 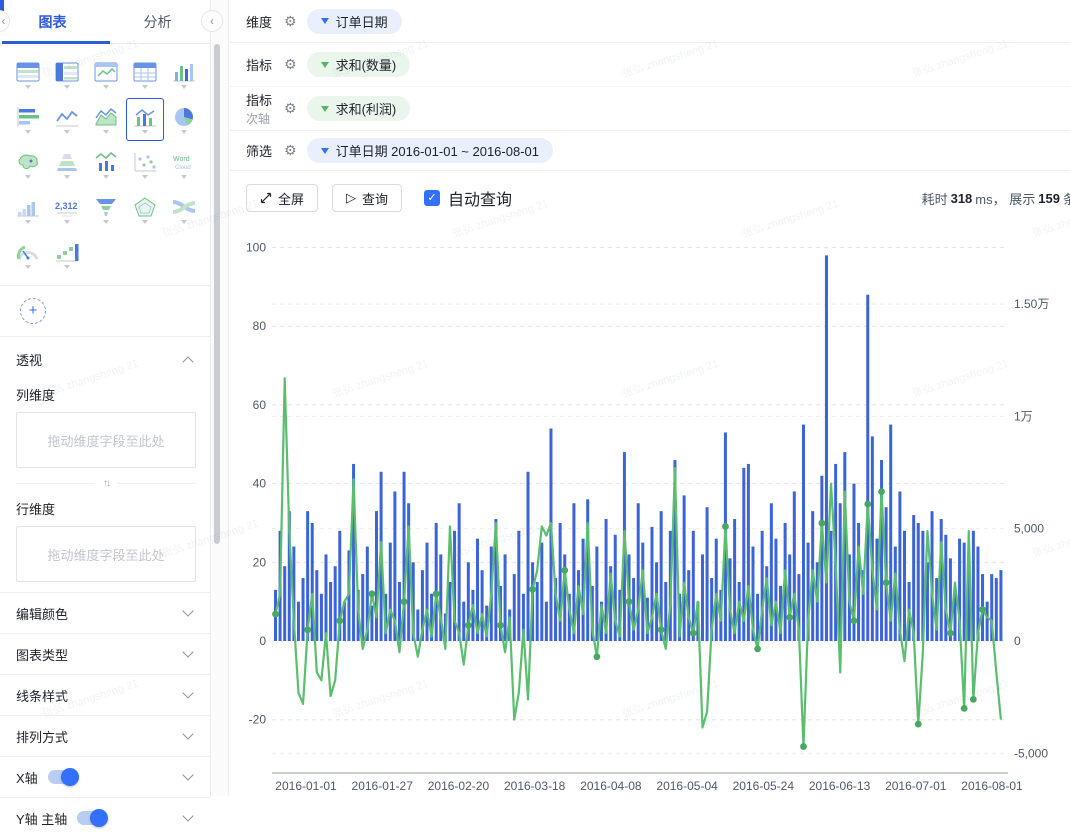 I want to click on line-chart-icon, so click(x=67, y=119).